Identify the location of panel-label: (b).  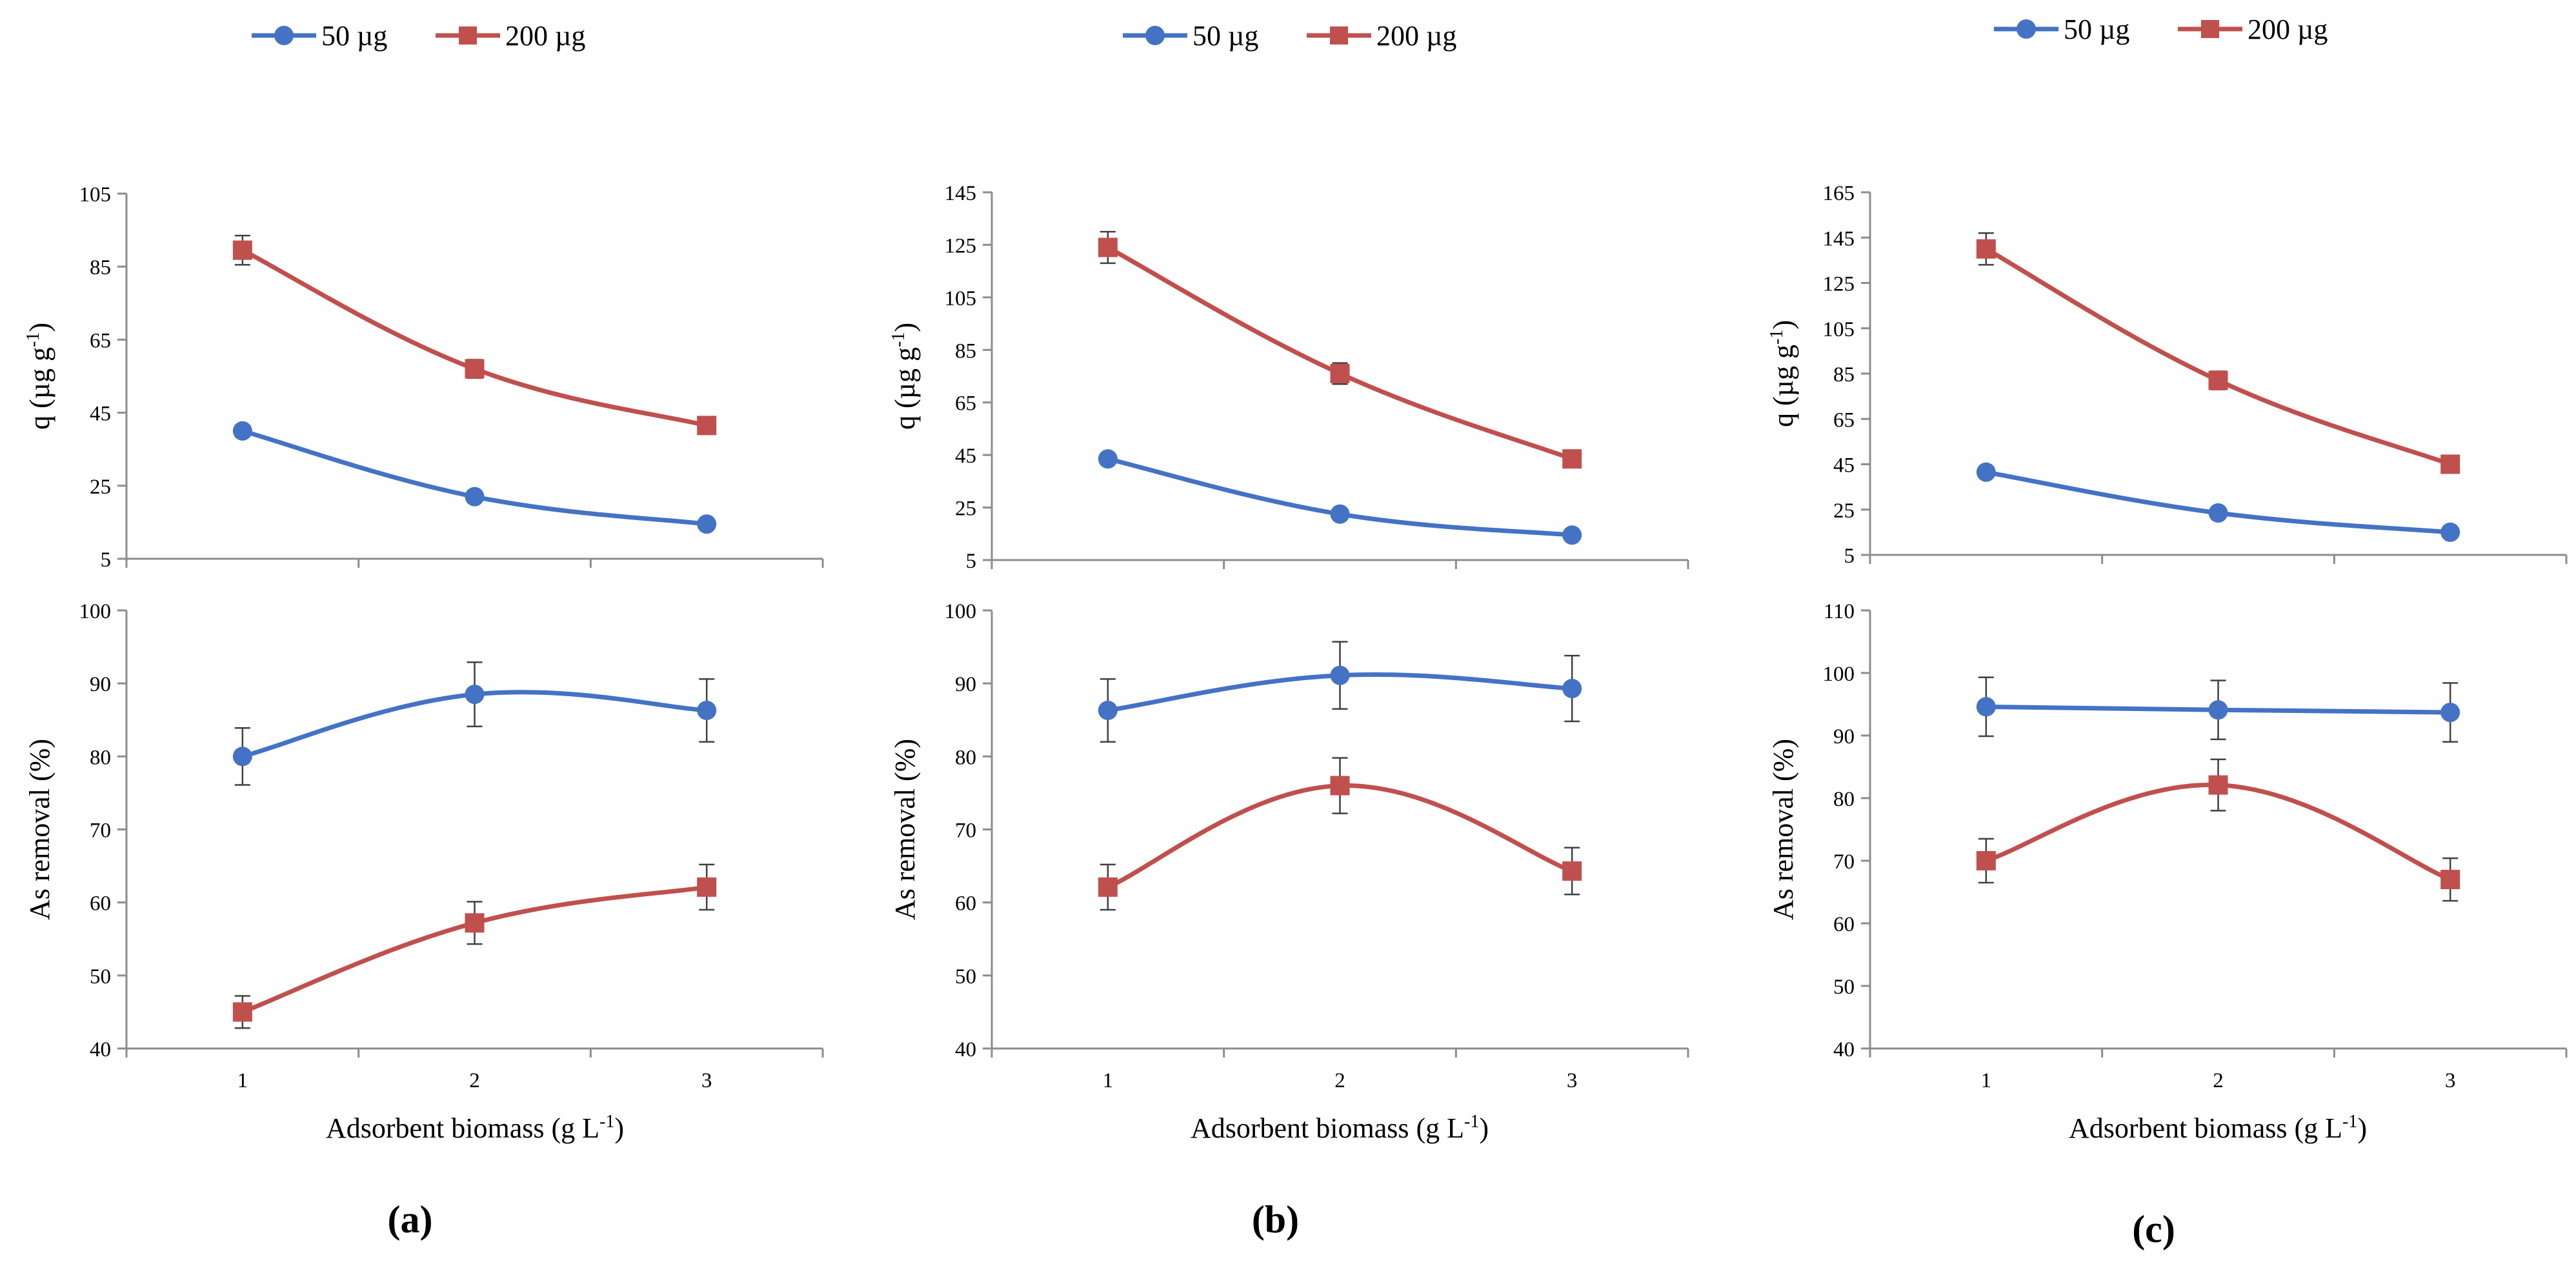
(1275, 1219).